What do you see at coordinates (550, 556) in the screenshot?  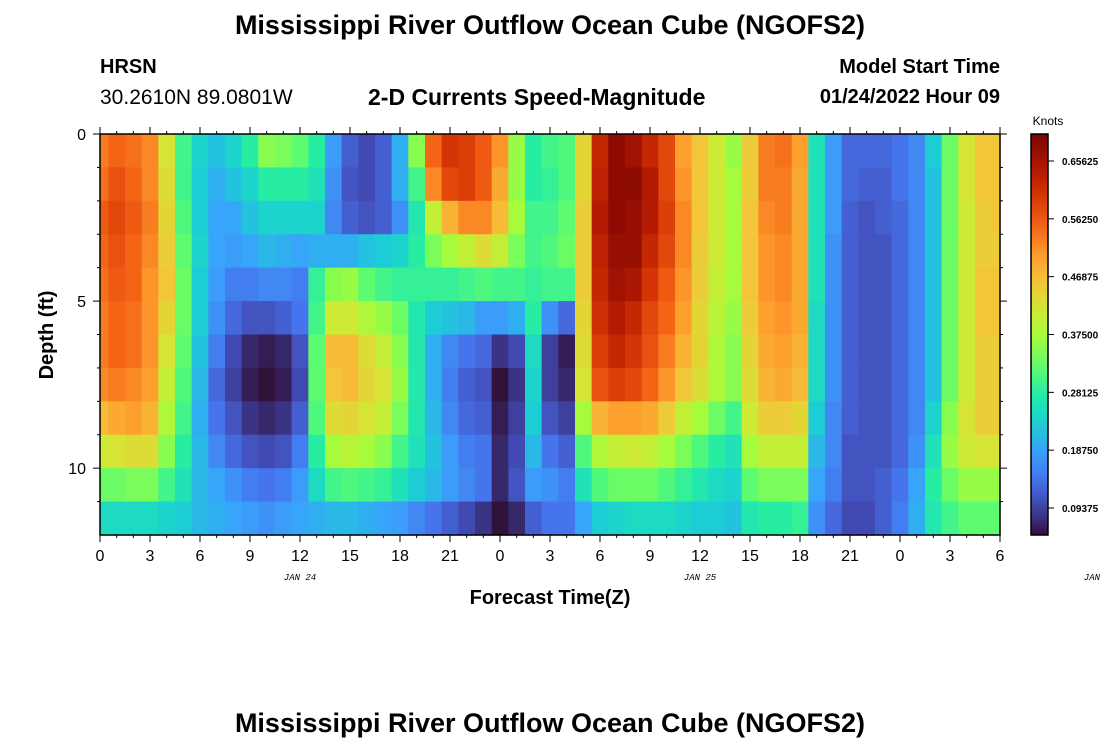 I see `x-tick-label: 3` at bounding box center [550, 556].